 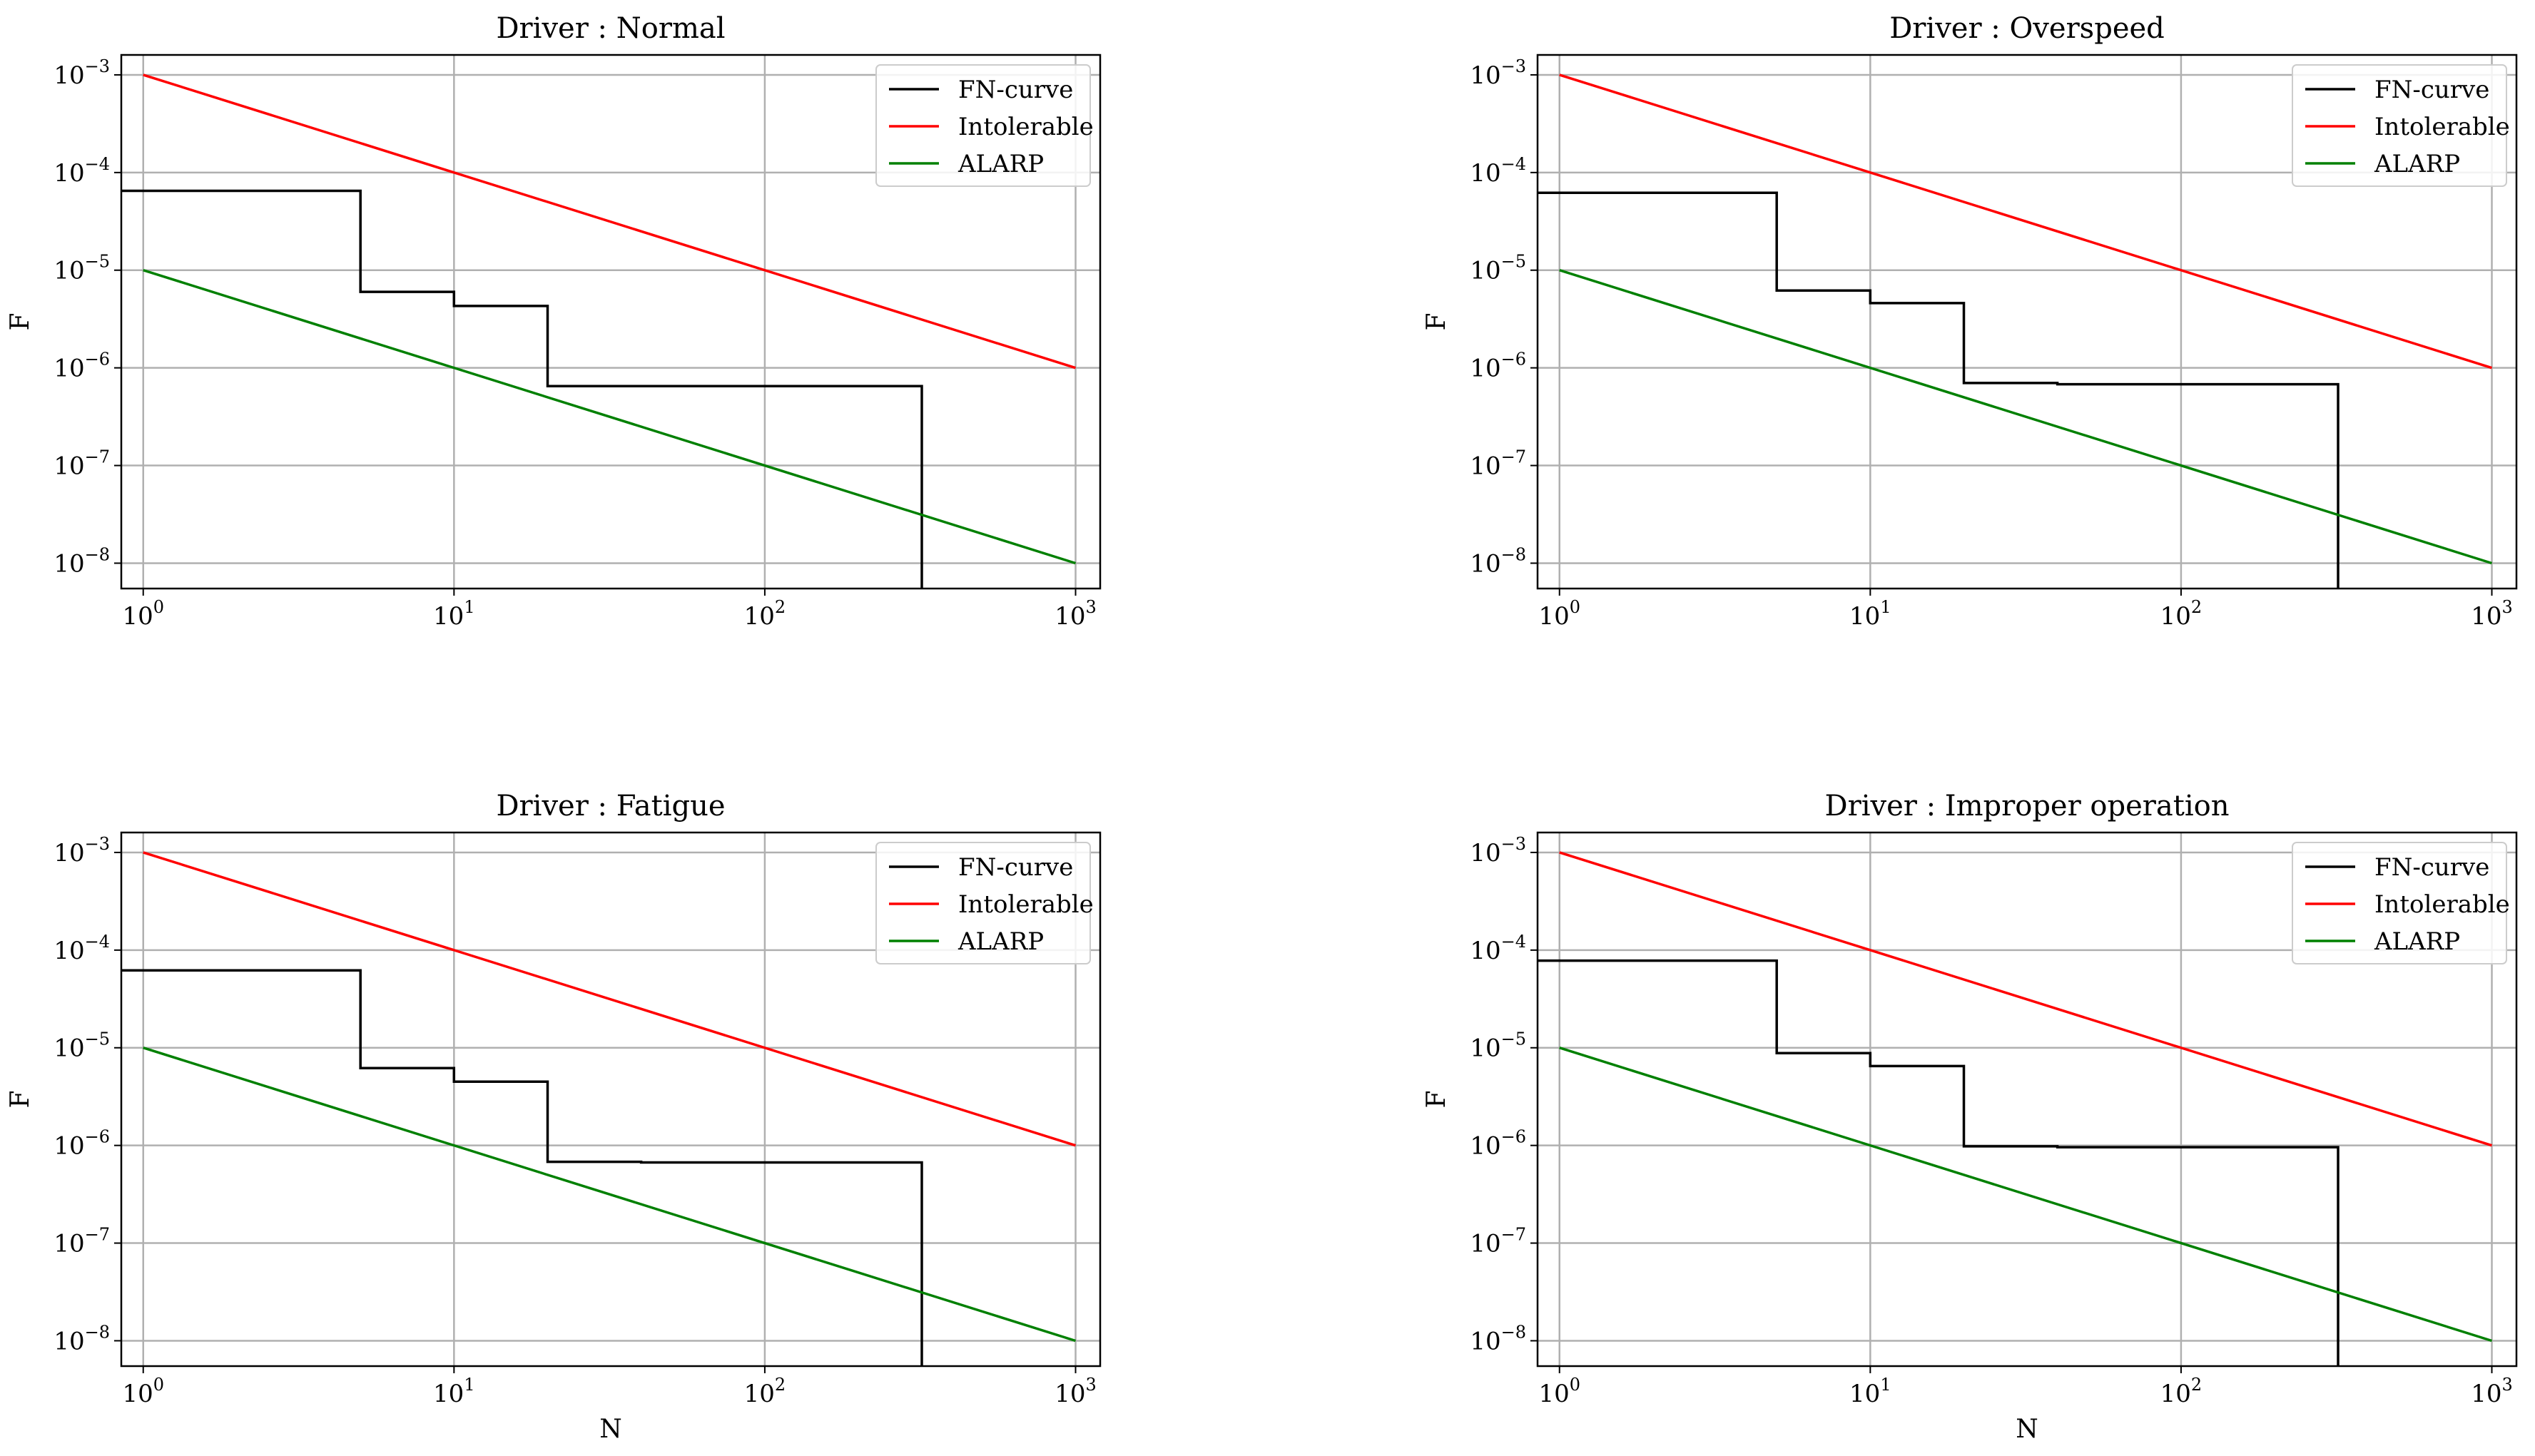 What do you see at coordinates (610, 806) in the screenshot?
I see `panel-title: Driver : Fatigue` at bounding box center [610, 806].